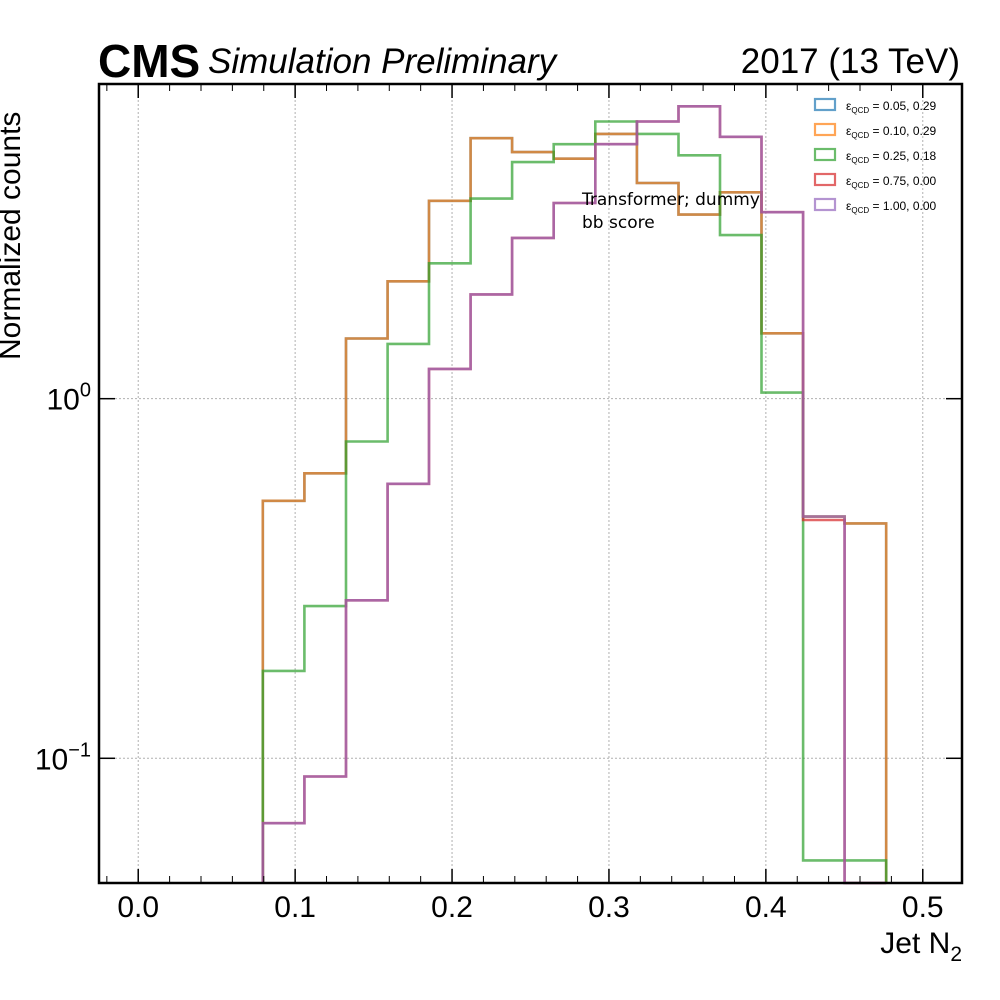 The height and width of the screenshot is (1000, 1000). I want to click on legend-entry: εQCD = 0.10, 0.29, so click(891, 132).